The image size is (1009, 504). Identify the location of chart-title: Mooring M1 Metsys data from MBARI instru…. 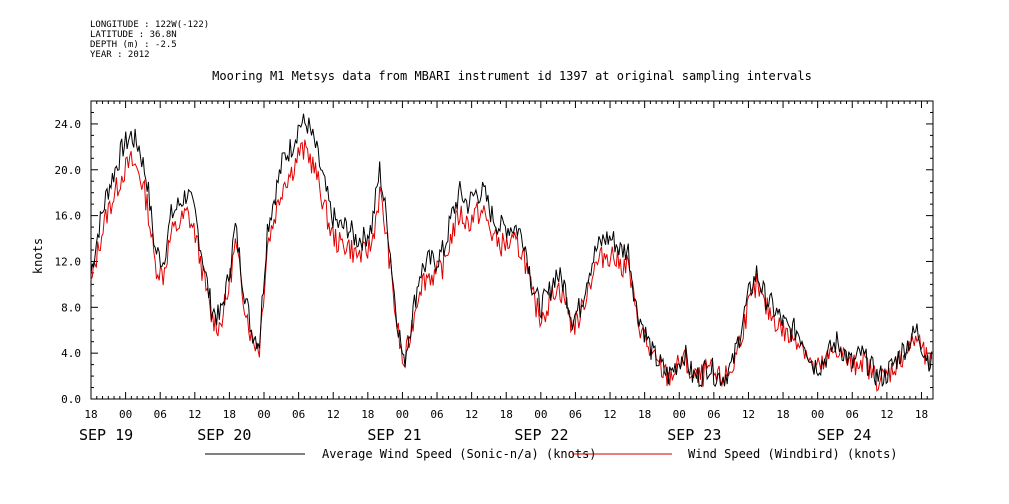
(512, 76).